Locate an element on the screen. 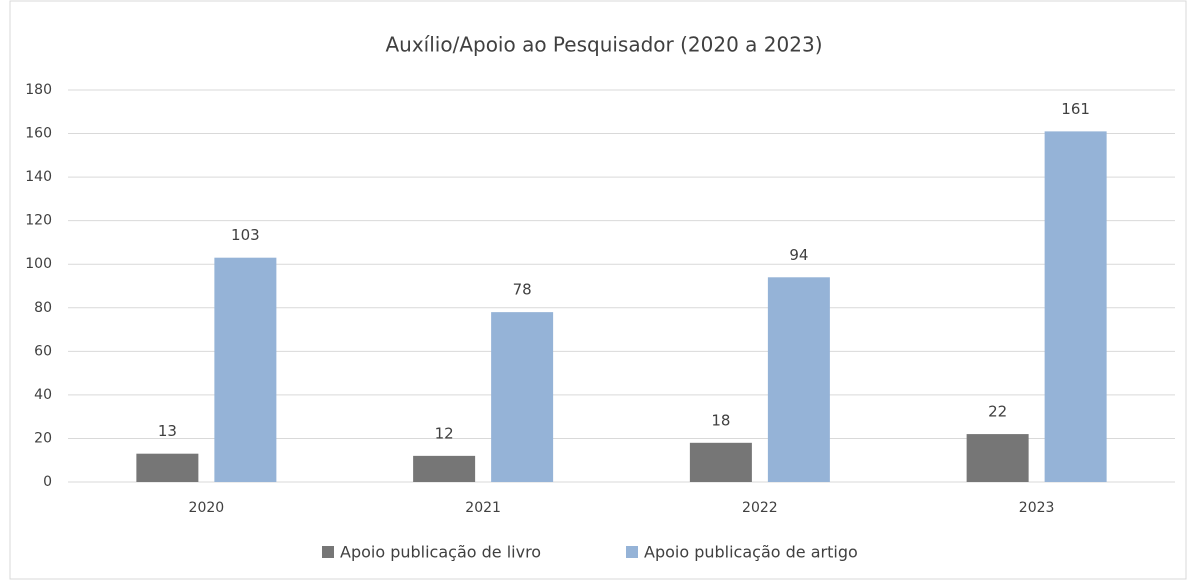 The image size is (1187, 581). legend-label: Apoio publicação de livro is located at coordinates (440, 552).